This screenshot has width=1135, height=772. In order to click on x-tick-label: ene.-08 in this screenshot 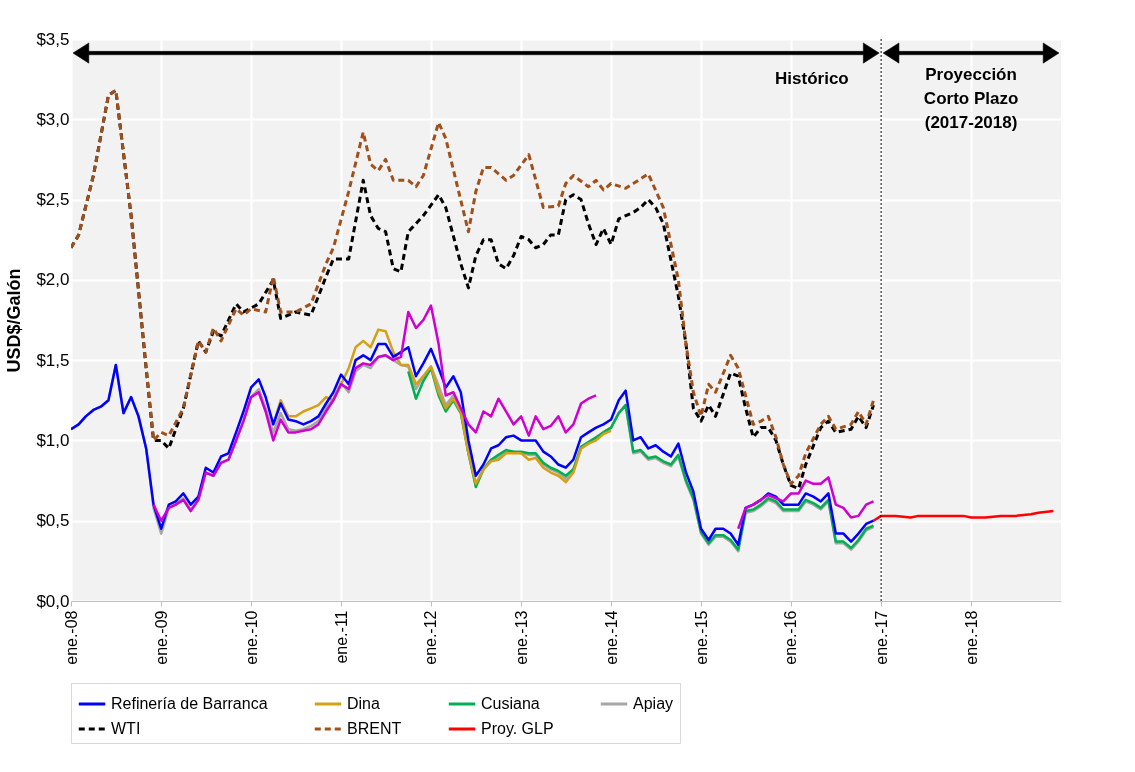, I will do `click(71, 637)`.